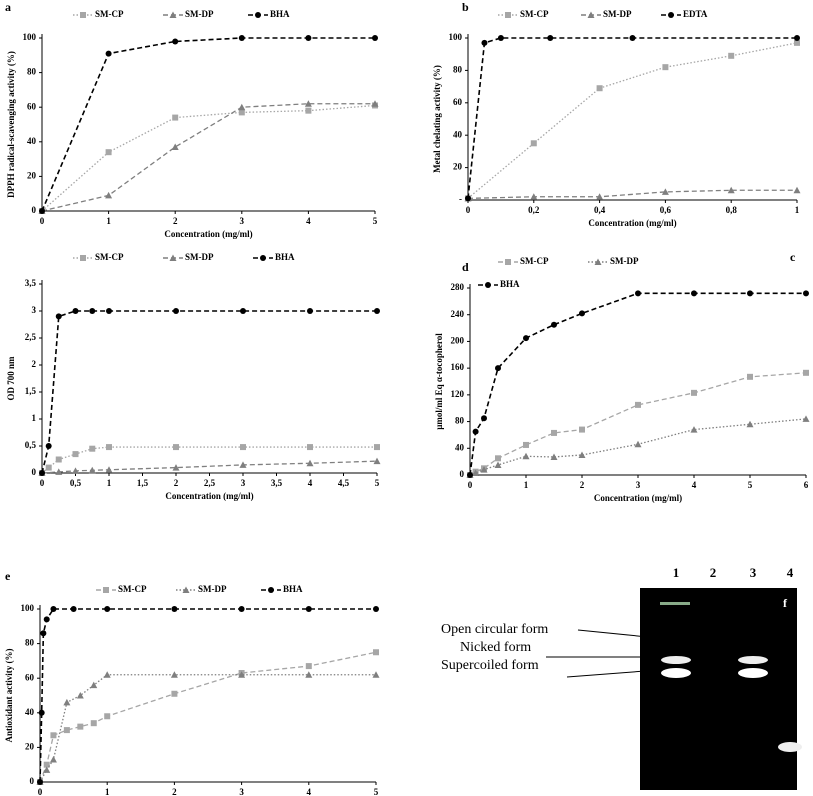 The width and height of the screenshot is (813, 796). Describe the element at coordinates (344, 483) in the screenshot. I see `x-tick-label: 4,5` at that location.